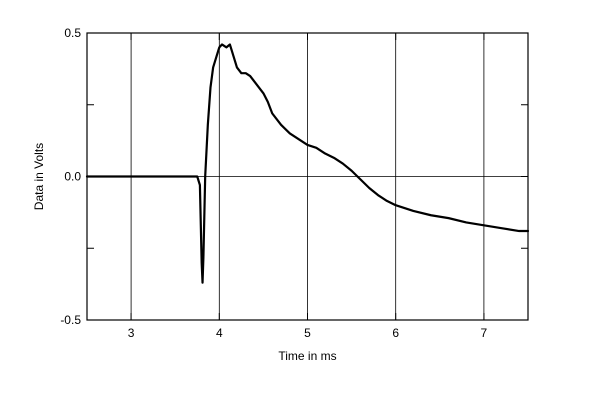  Describe the element at coordinates (219, 333) in the screenshot. I see `x-tick-label: 4` at that location.